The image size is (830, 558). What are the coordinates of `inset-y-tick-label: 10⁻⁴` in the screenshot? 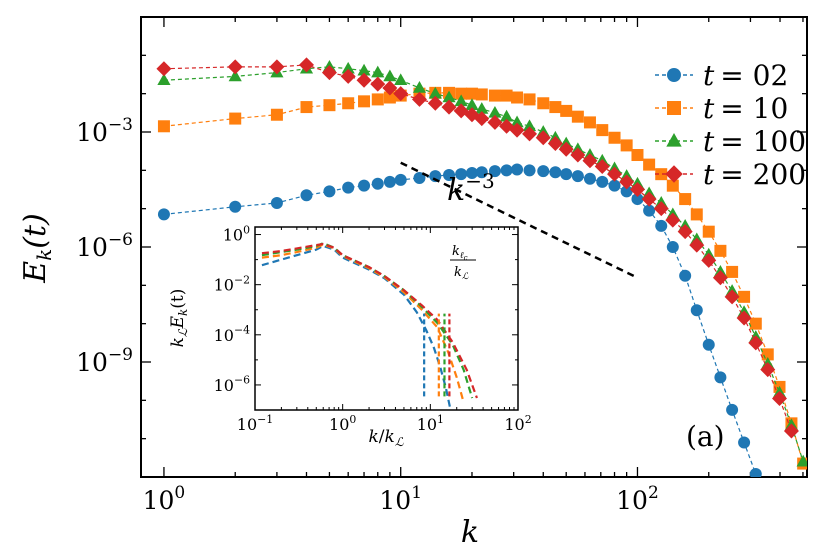 It's located at (232, 334).